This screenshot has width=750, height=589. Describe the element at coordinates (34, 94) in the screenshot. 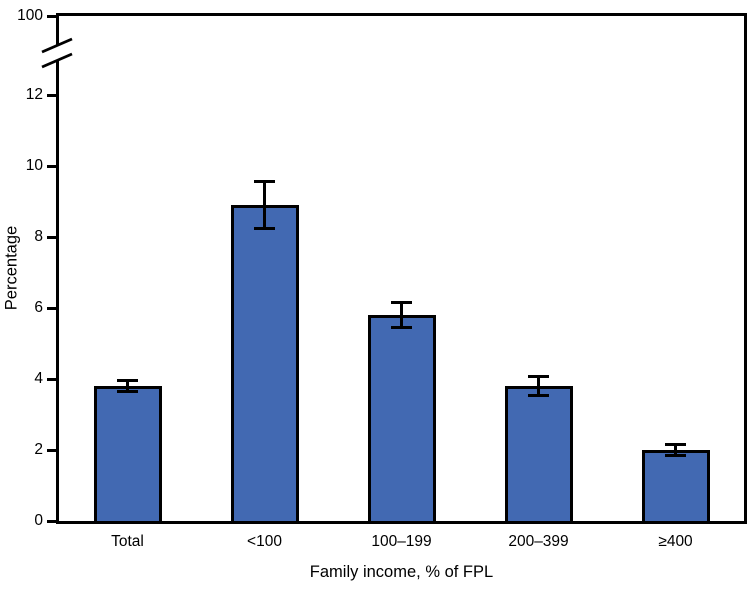

I see `y-tick-label: 12` at that location.